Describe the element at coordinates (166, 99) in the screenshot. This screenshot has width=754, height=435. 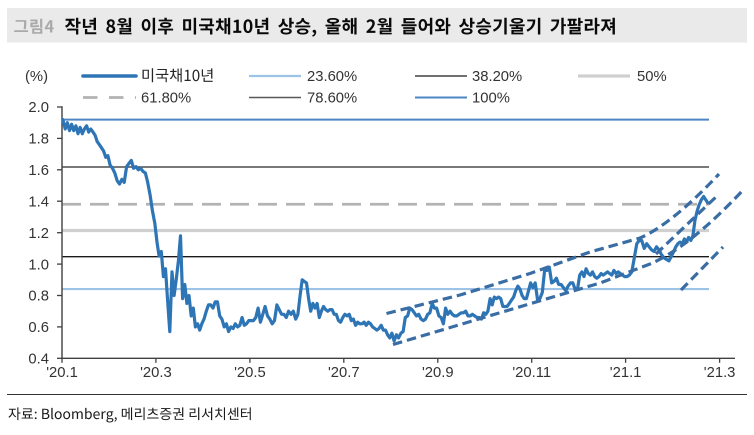
I see `svg-text: 61.80%` at that location.